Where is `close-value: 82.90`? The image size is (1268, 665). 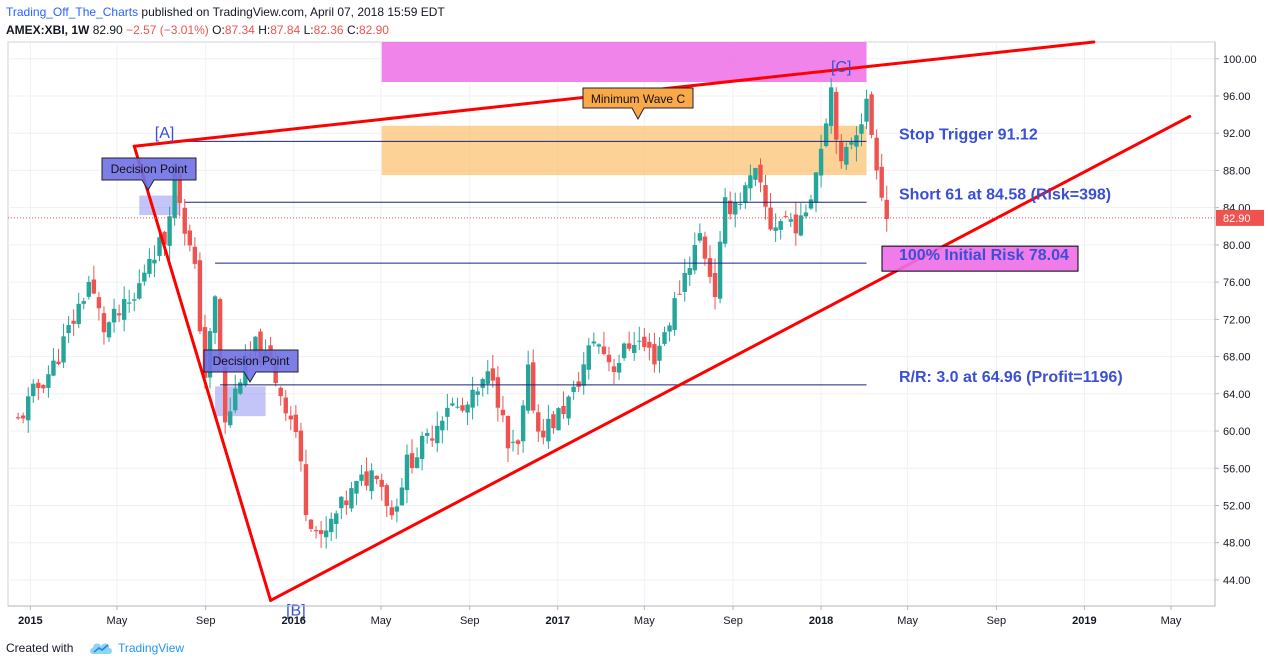
close-value: 82.90 is located at coordinates (373, 30).